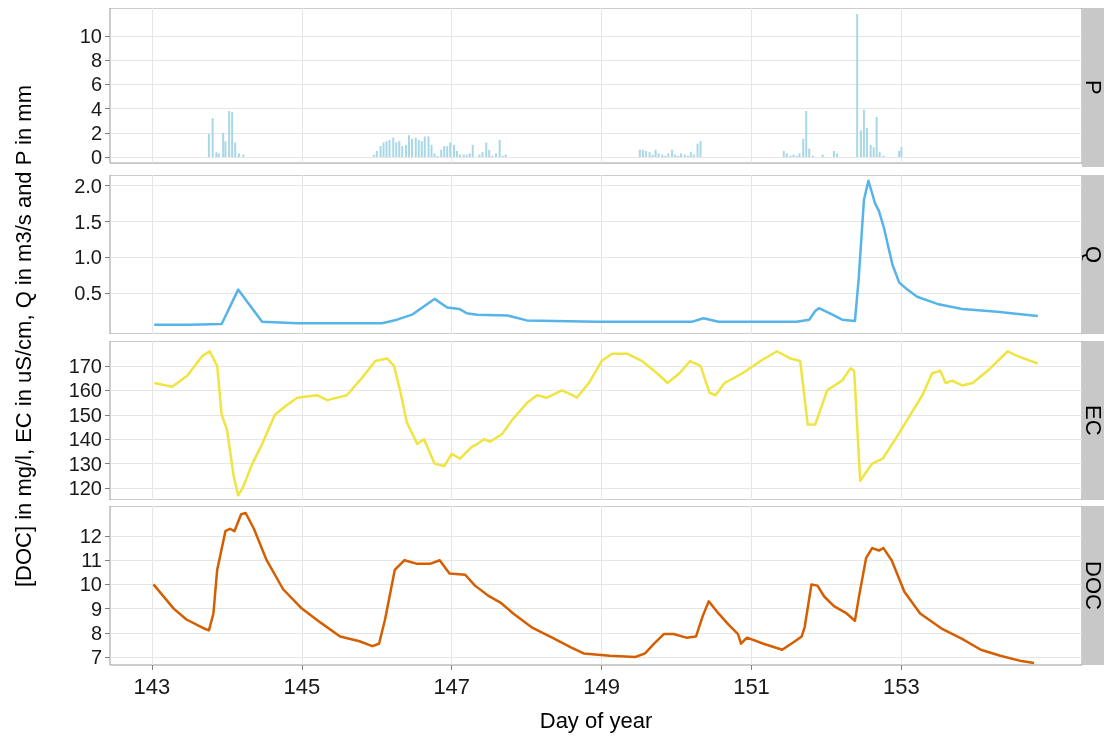 This screenshot has height=737, width=1104. Describe the element at coordinates (96, 84) in the screenshot. I see `y-tick-label: 6` at that location.